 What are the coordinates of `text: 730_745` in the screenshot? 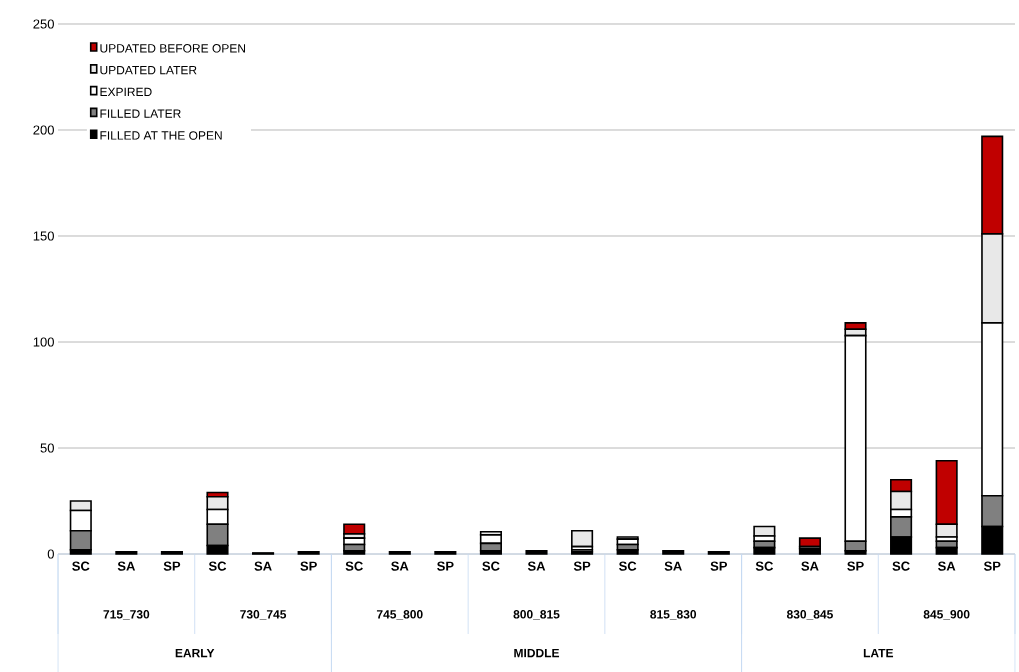 It's located at (263, 615).